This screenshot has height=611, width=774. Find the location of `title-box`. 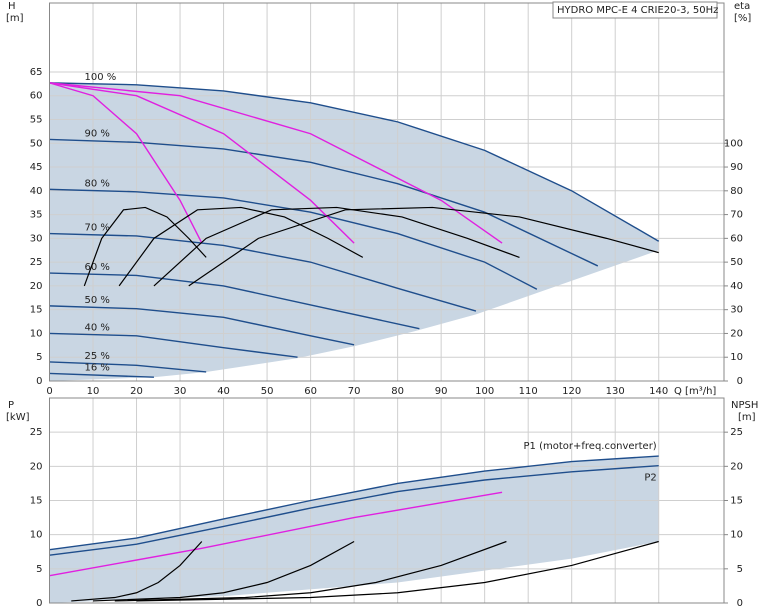

title-box is located at coordinates (635, 10).